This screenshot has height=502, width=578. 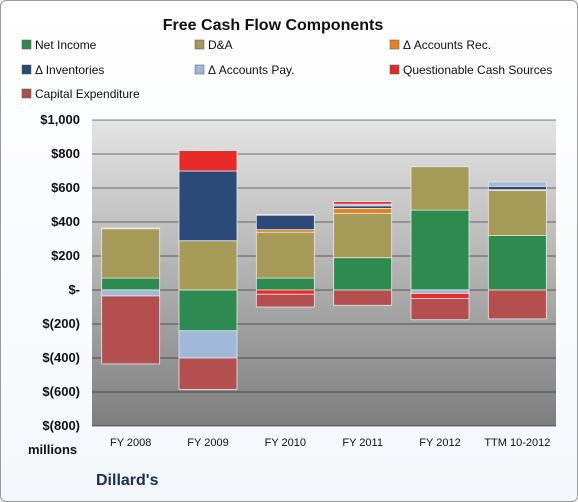 I want to click on y-tick-label: $(400), so click(x=61, y=357).